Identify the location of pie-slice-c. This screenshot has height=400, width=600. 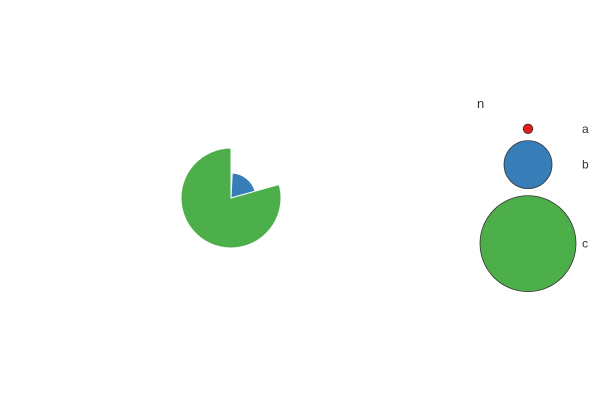
(231, 198).